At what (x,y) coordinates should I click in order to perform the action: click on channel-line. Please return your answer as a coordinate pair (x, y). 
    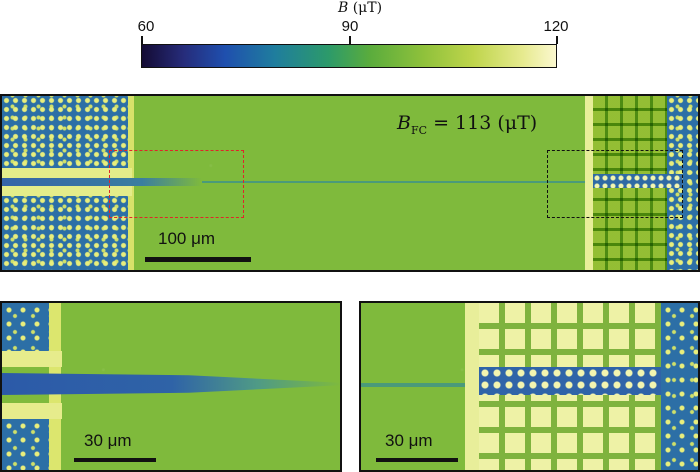
    Looking at the image, I should click on (397, 182).